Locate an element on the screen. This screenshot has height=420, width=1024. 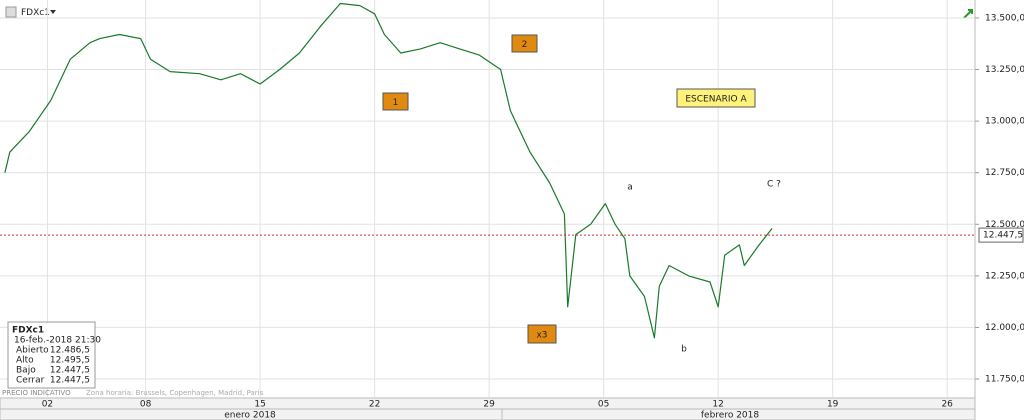
annotation-label: 2 is located at coordinates (525, 45).